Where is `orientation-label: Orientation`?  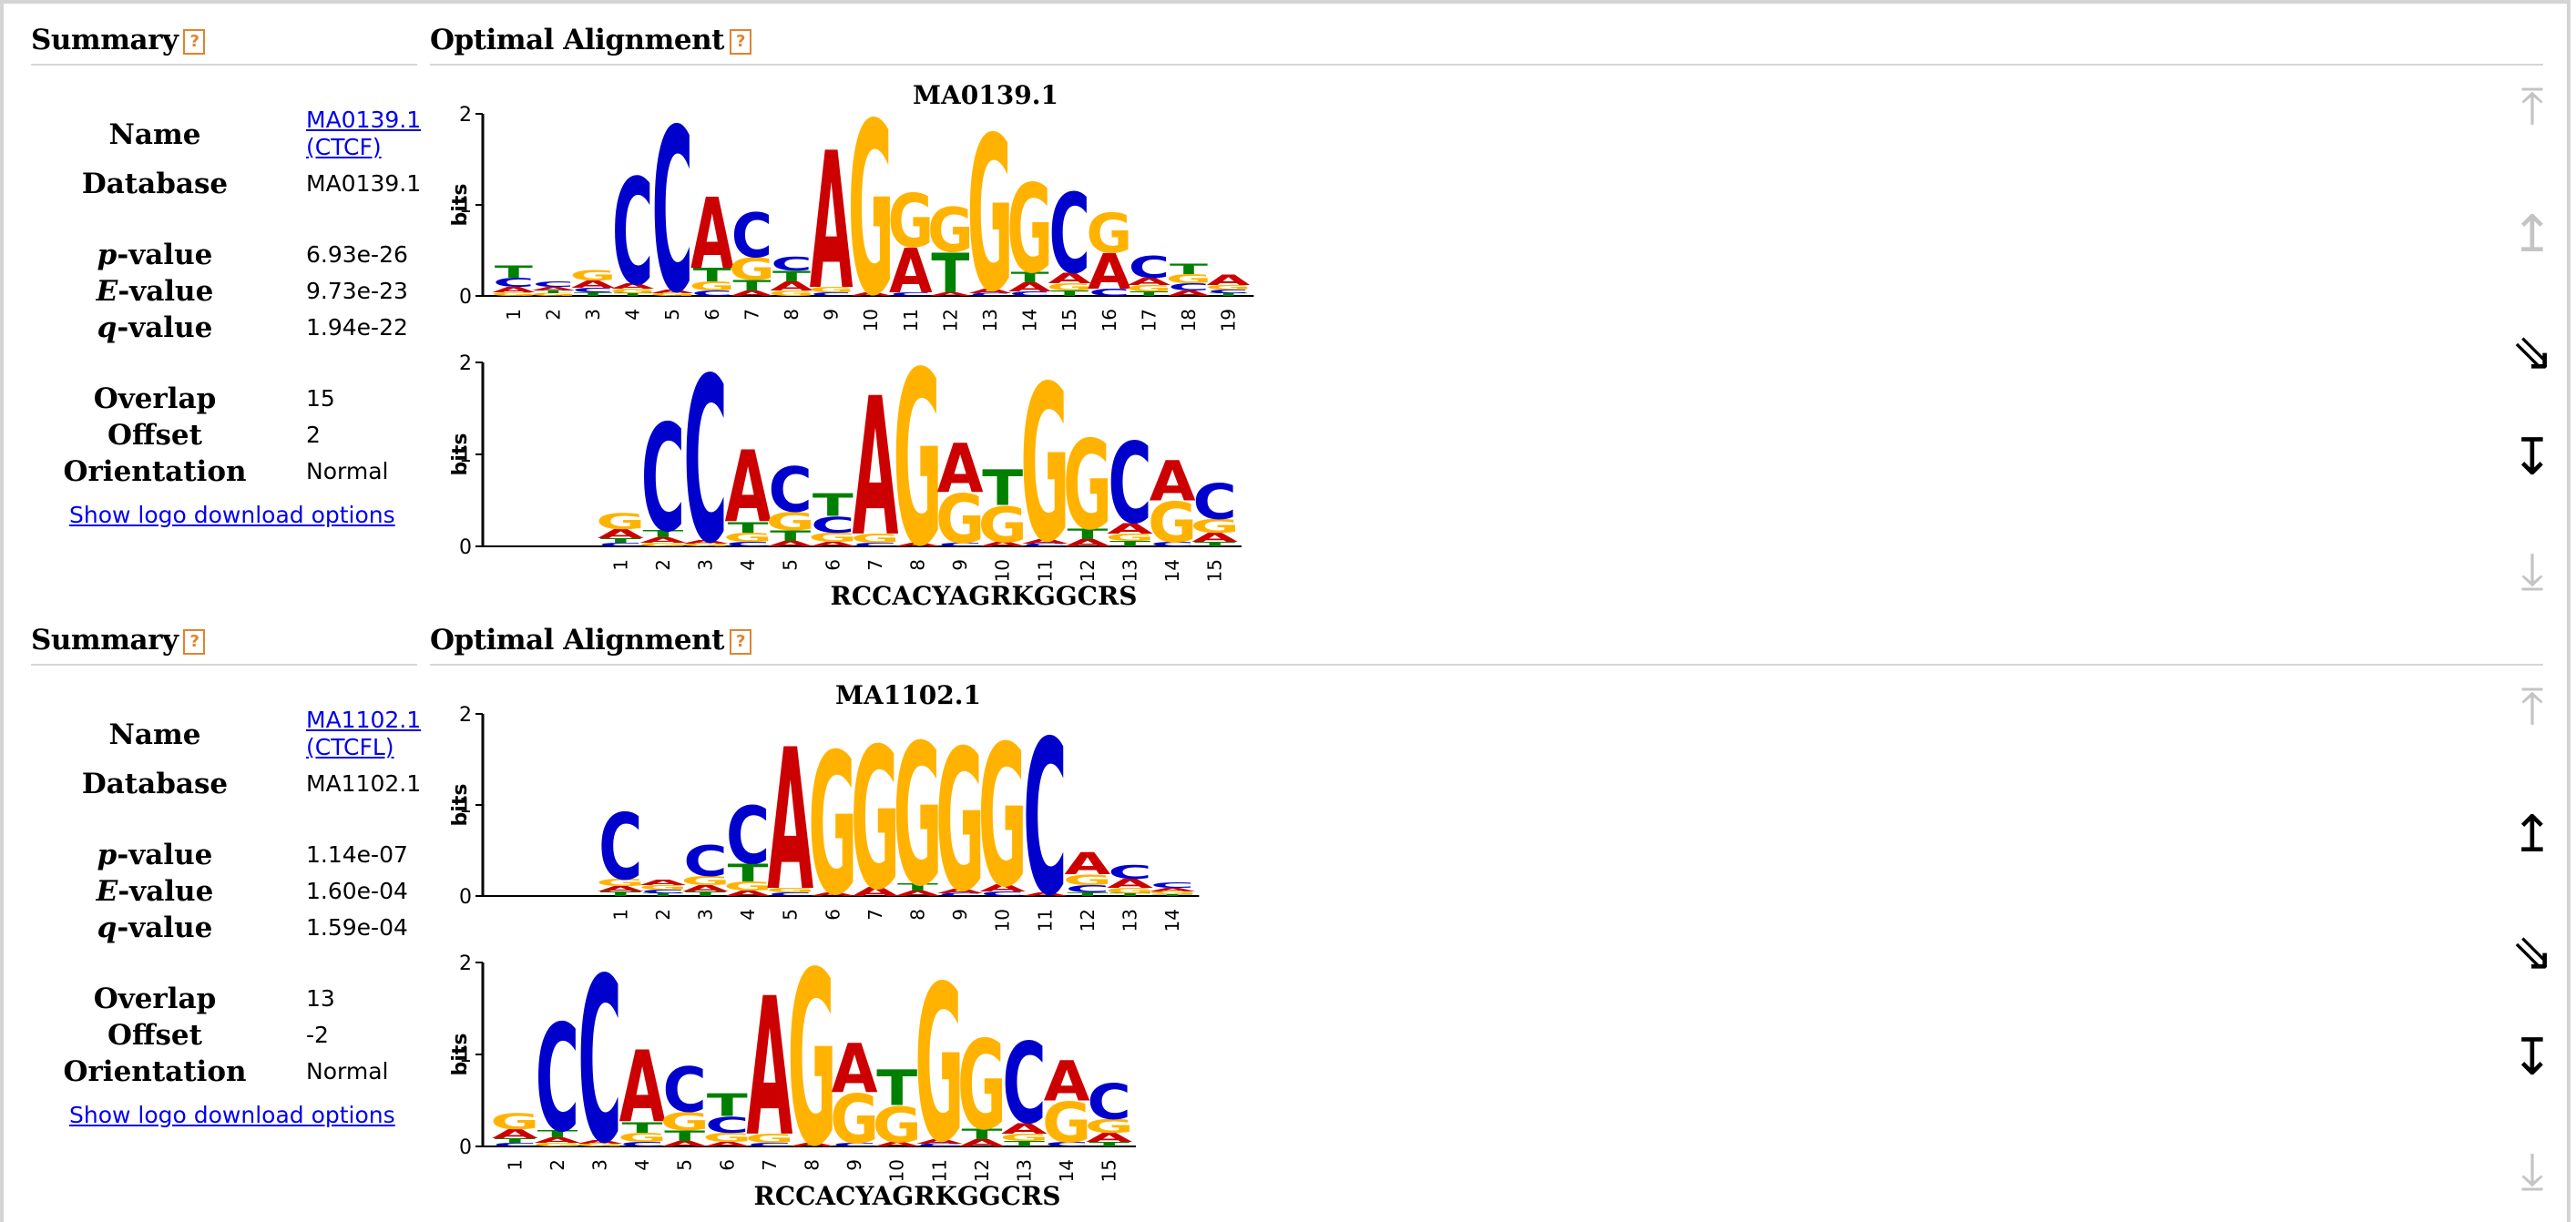
orientation-label: Orientation is located at coordinates (155, 1071).